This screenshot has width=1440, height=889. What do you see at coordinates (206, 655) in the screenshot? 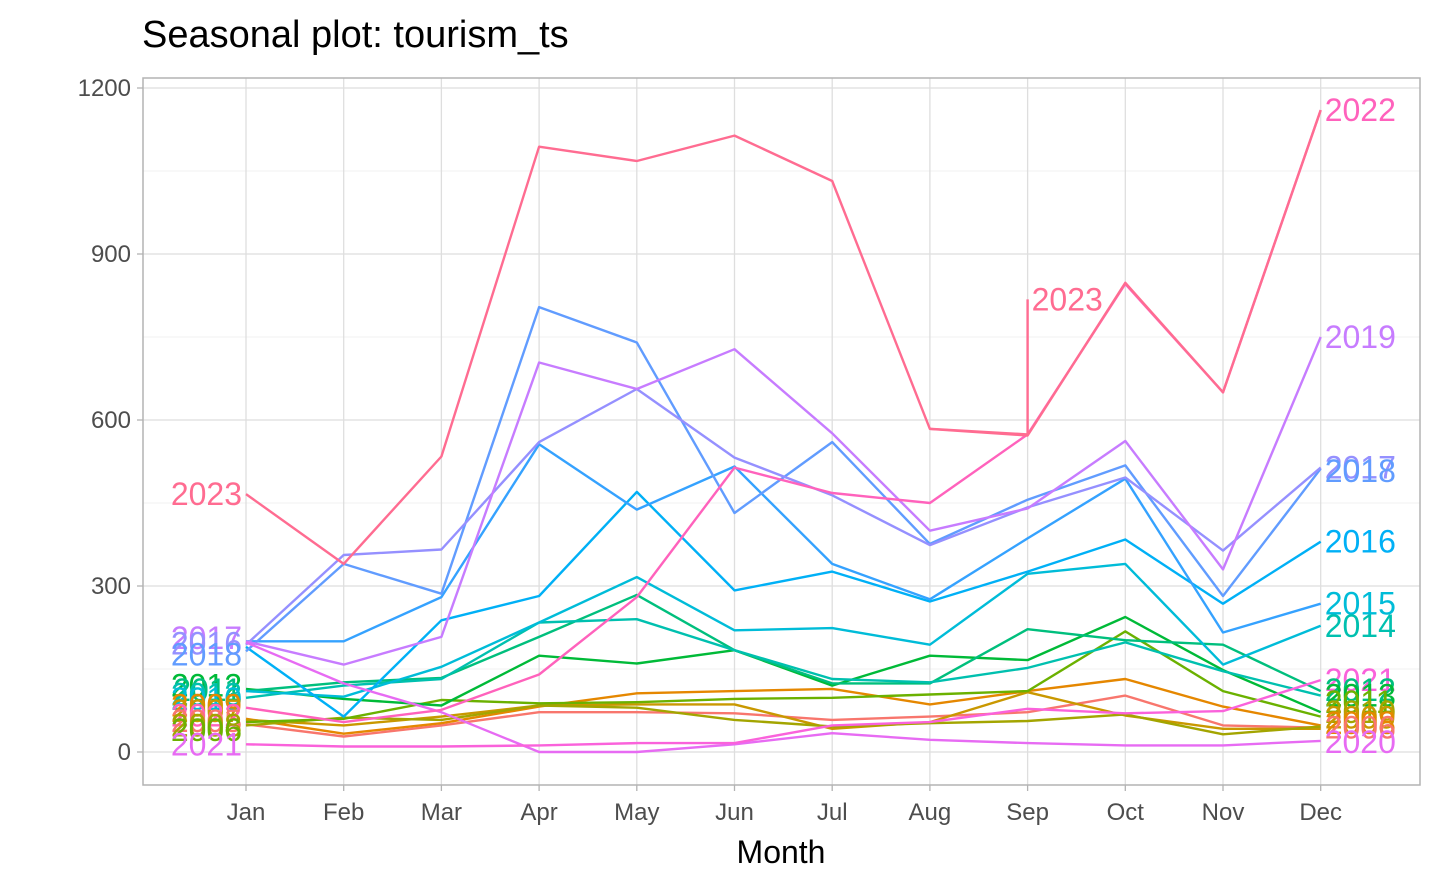
I see `start-year-label: 2018` at bounding box center [206, 655].